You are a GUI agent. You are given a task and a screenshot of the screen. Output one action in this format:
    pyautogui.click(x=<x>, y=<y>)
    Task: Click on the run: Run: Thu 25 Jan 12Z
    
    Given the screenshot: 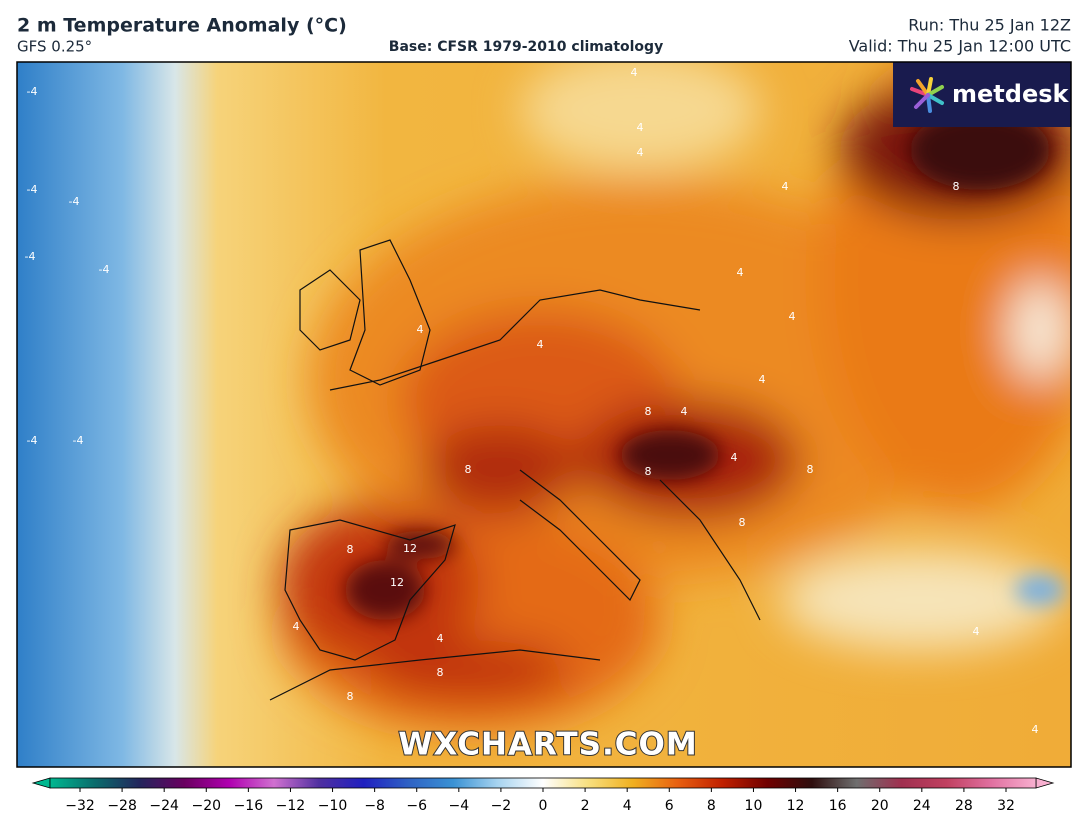 What is the action you would take?
    pyautogui.click(x=989, y=25)
    